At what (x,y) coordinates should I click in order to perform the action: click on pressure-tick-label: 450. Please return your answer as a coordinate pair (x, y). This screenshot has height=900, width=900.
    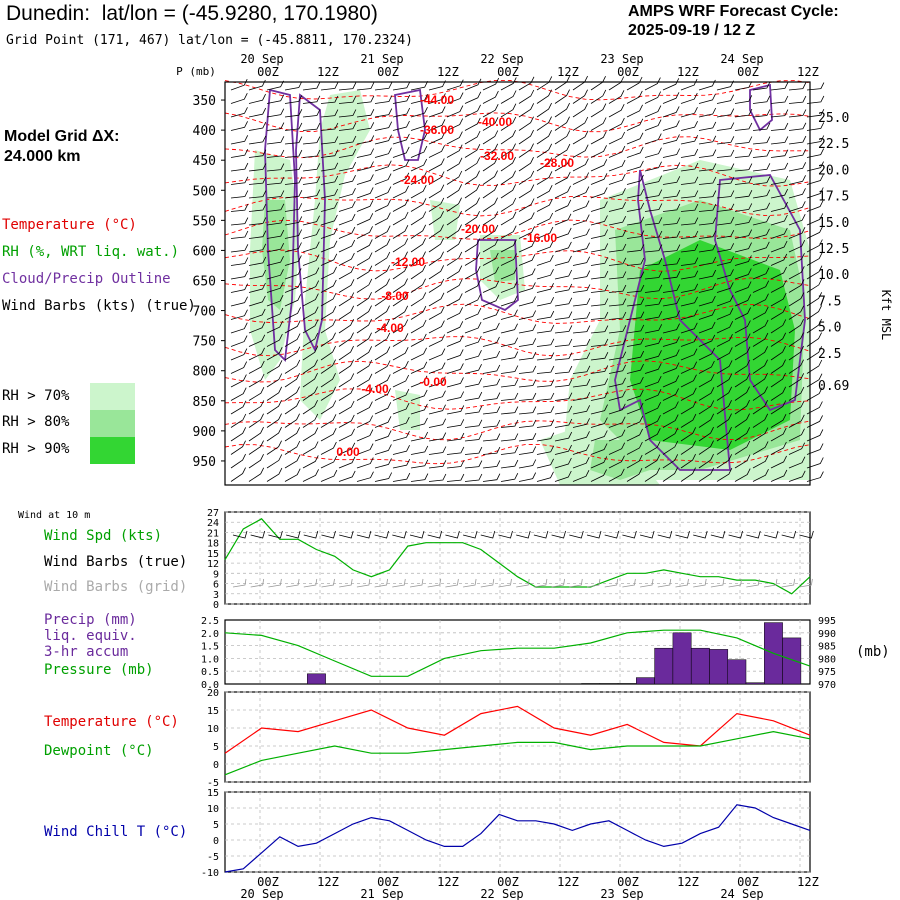
    Looking at the image, I should click on (204, 161).